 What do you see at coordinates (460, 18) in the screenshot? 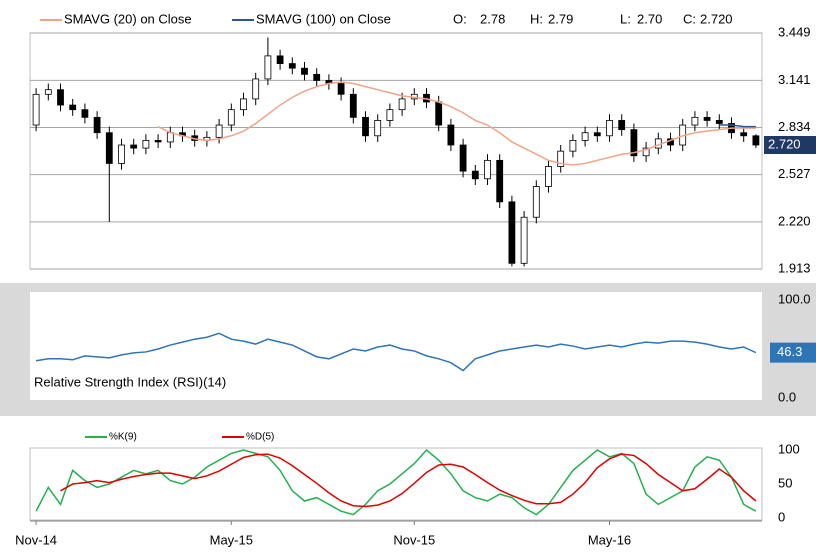
I see `header-label: O:` at bounding box center [460, 18].